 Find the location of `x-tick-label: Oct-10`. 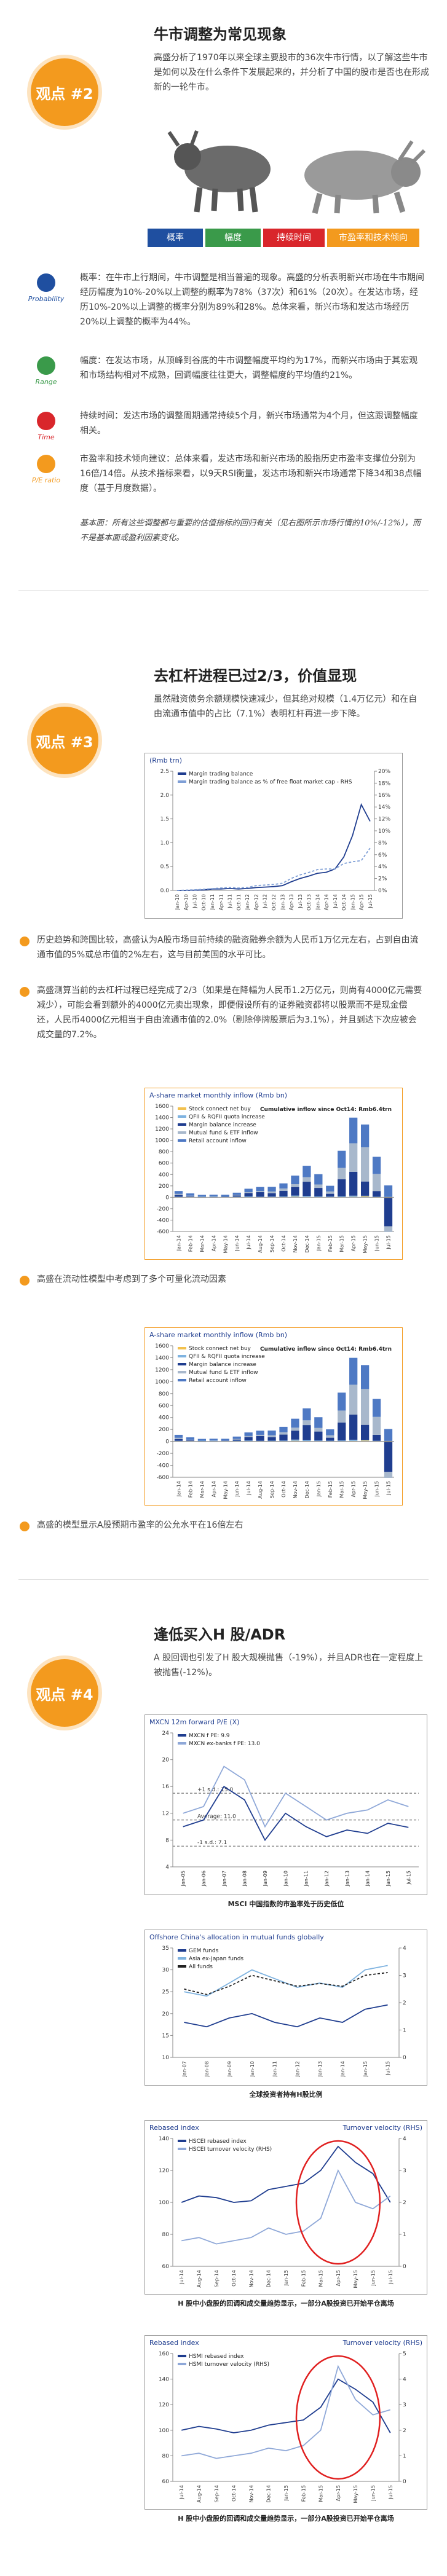

x-tick-label: Oct-10 is located at coordinates (204, 902).